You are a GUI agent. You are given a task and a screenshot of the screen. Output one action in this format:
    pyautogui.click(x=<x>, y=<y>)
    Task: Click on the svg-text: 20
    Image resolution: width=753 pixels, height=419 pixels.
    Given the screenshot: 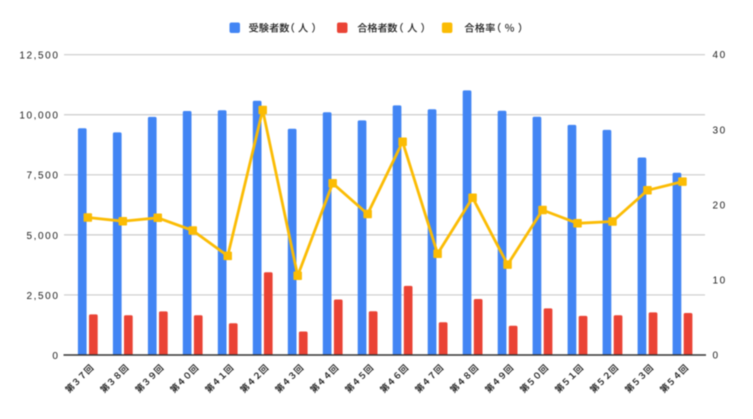 What is the action you would take?
    pyautogui.click(x=720, y=205)
    